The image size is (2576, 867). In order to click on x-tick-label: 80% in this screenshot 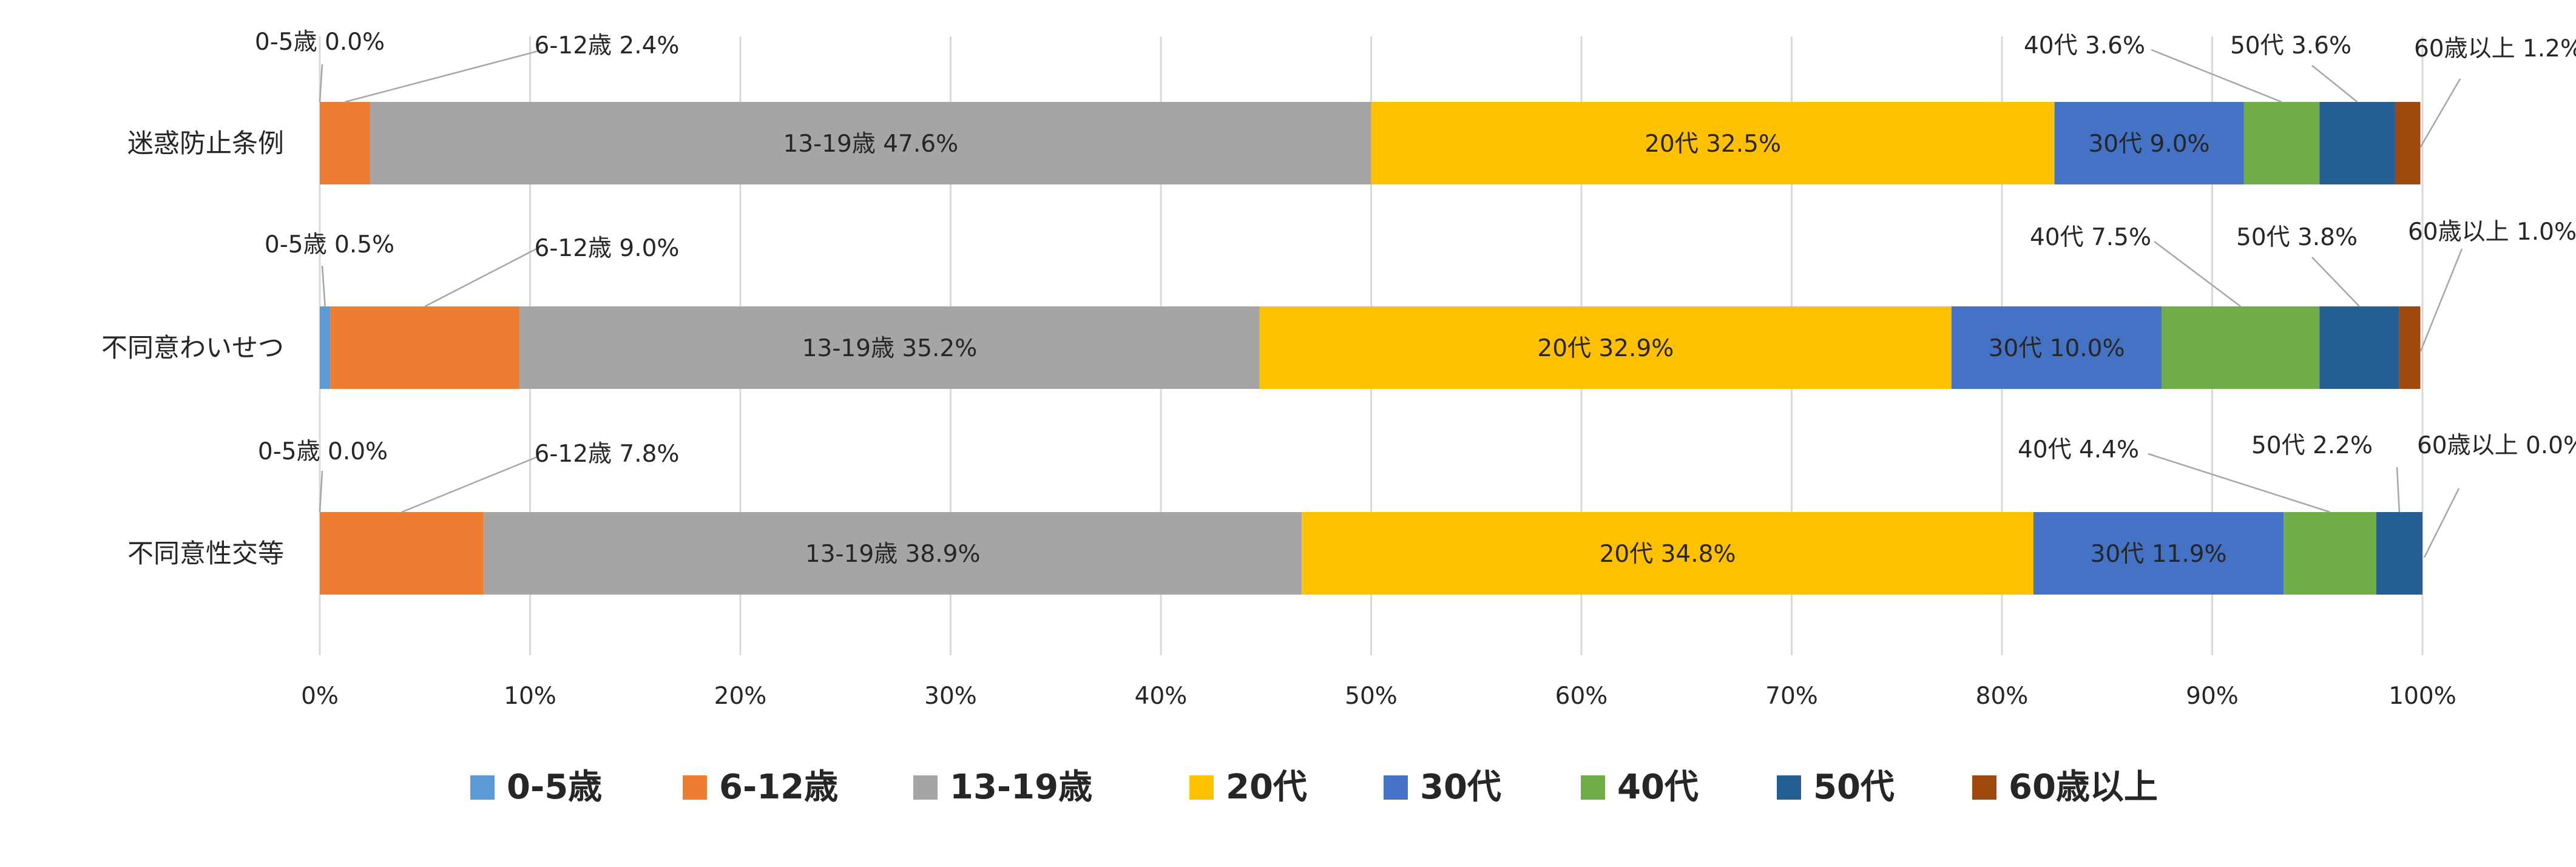, I will do `click(2002, 696)`.